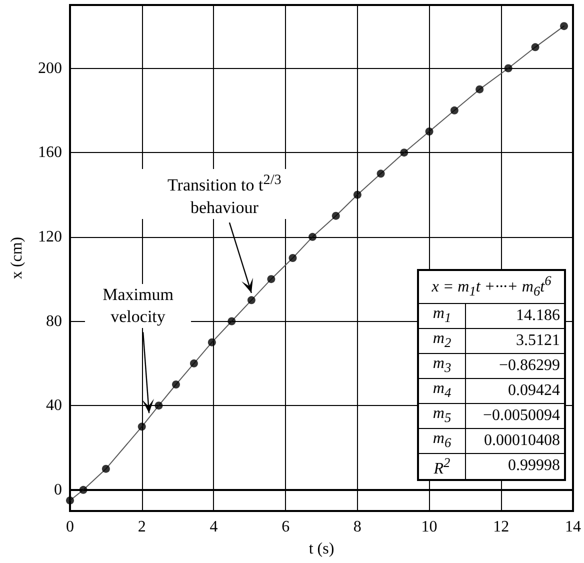 The width and height of the screenshot is (584, 563). I want to click on annotation: −0.86299, so click(515, 365).